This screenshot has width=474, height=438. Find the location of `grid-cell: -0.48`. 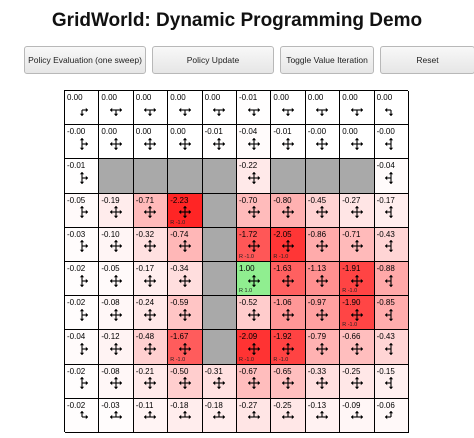

grid-cell: -0.48 is located at coordinates (151, 347).